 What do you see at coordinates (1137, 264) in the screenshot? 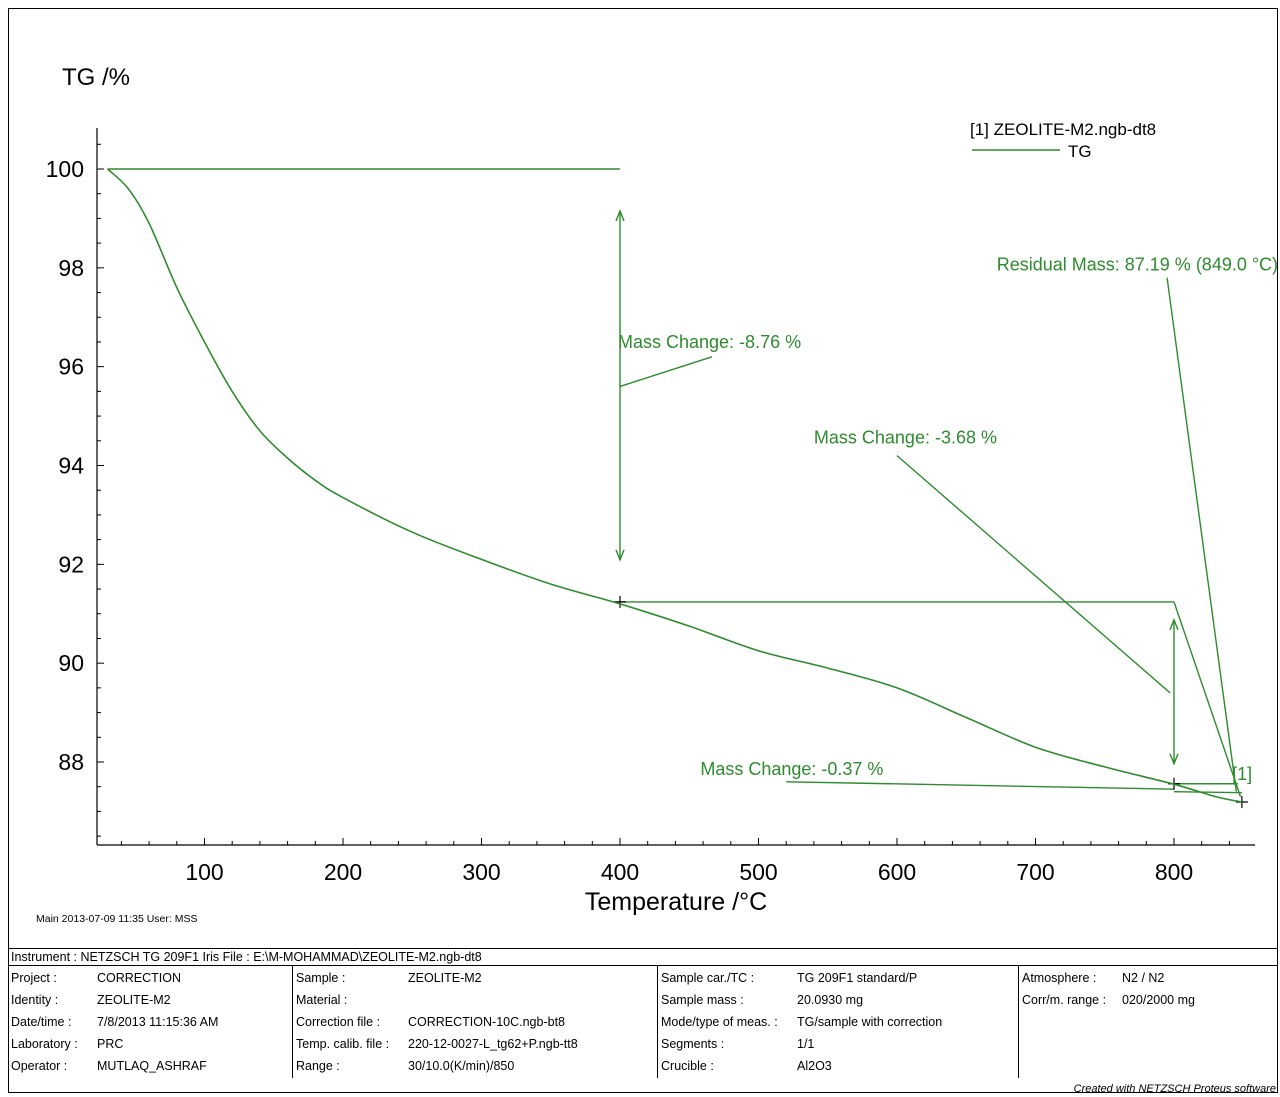
I see `residual-label: Residual Mass: 87.19 % (849.0 °C)` at bounding box center [1137, 264].